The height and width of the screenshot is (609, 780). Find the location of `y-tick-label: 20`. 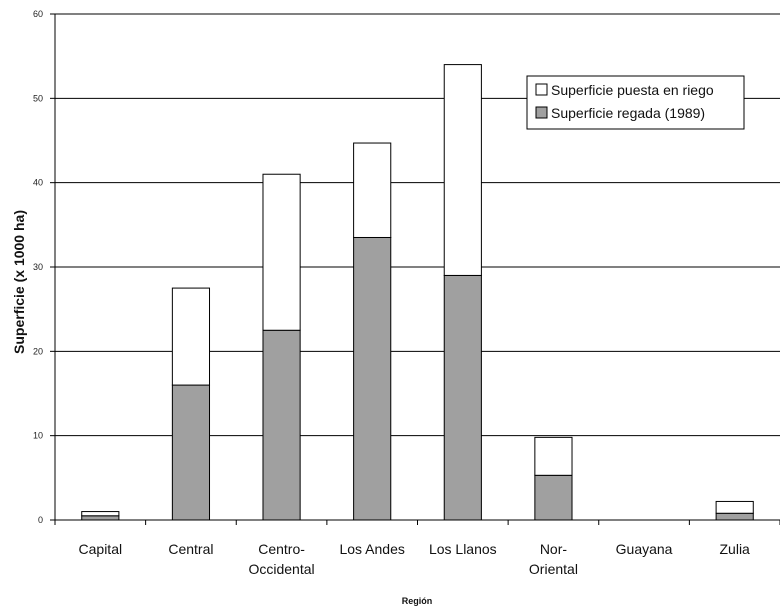

y-tick-label: 20 is located at coordinates (38, 351).